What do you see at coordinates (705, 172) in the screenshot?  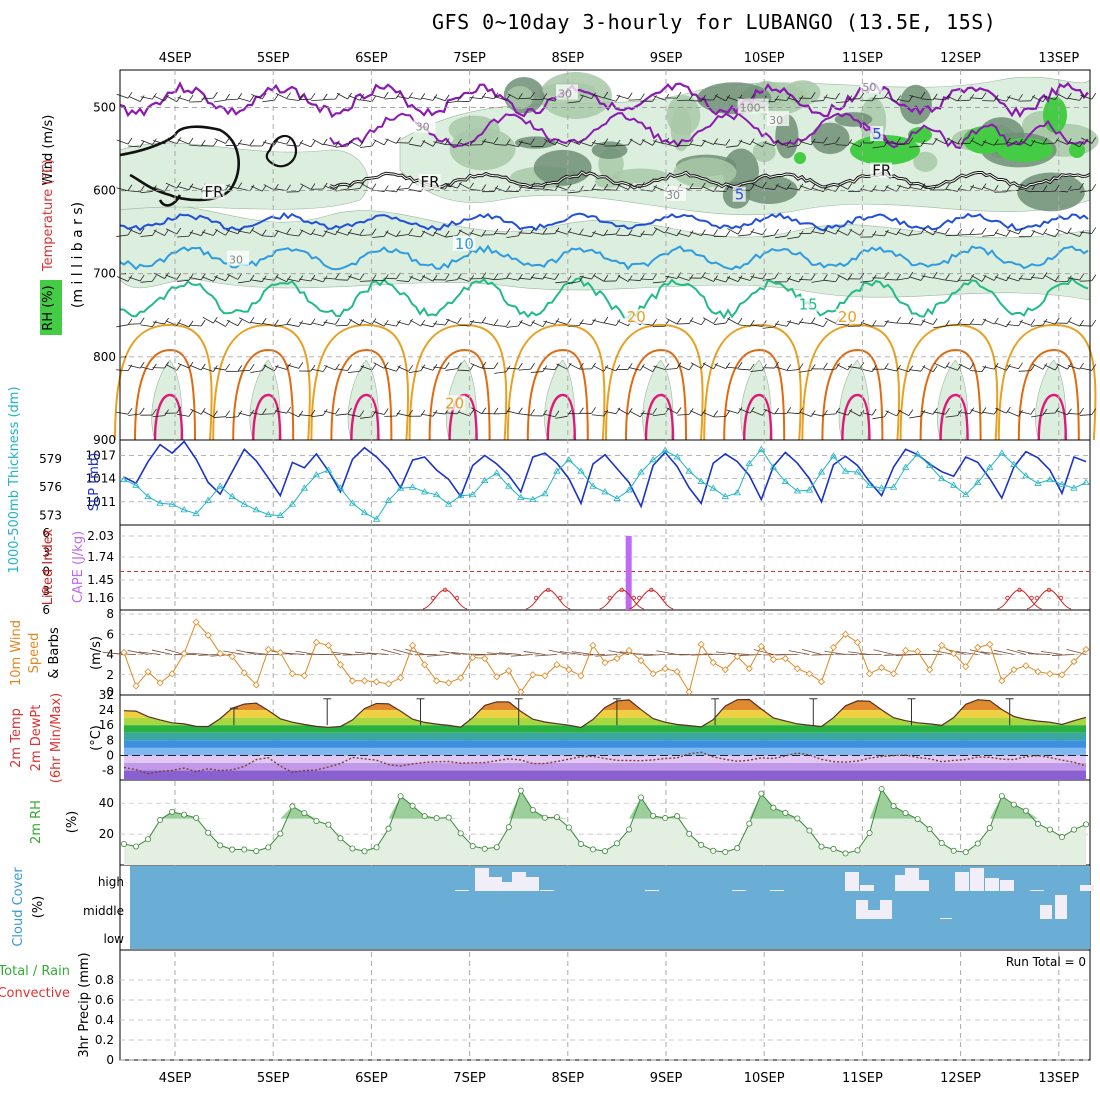 I see `rh-blob` at bounding box center [705, 172].